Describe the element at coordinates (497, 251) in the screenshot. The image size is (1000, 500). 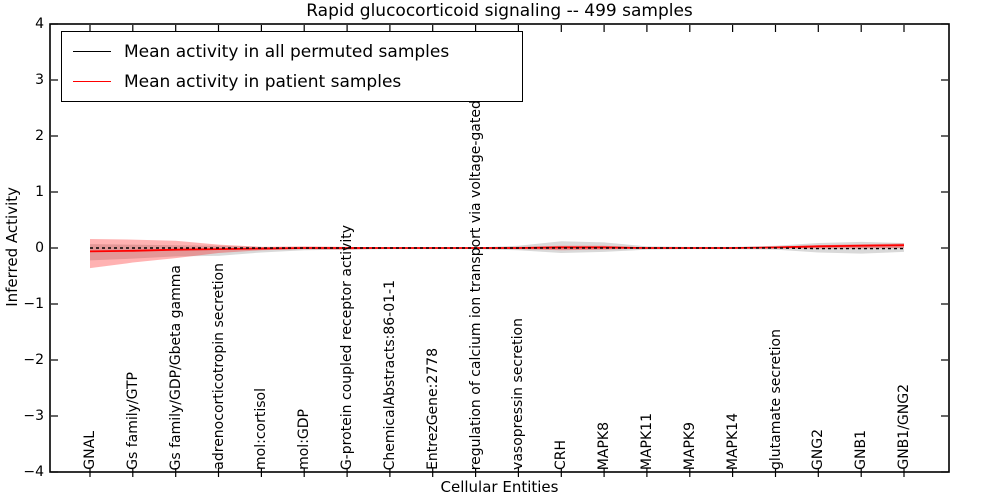
I see `band-permuted` at that location.